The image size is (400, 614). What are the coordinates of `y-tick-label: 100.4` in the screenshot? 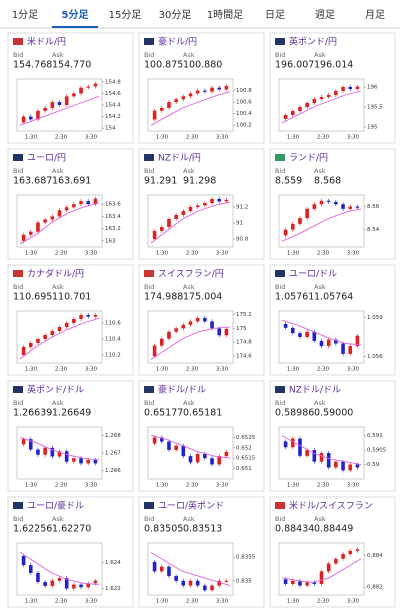 It's located at (244, 114).